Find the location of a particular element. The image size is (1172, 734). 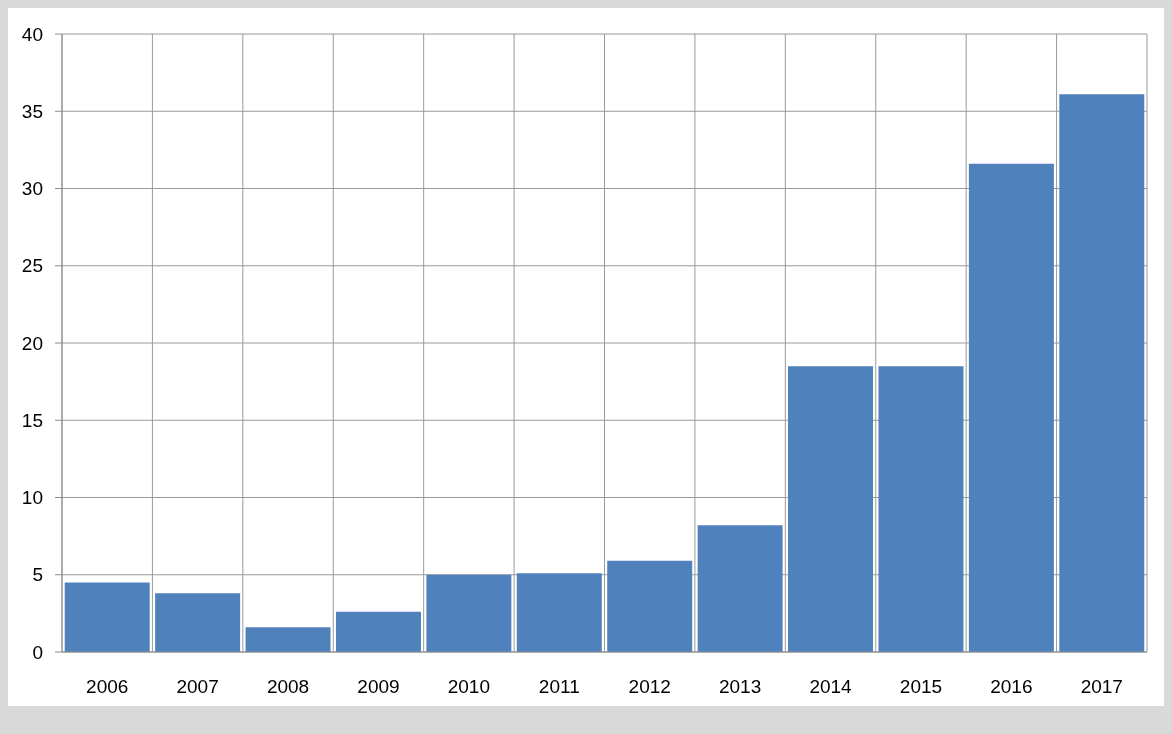

x-tick-label: 2012 is located at coordinates (649, 687).